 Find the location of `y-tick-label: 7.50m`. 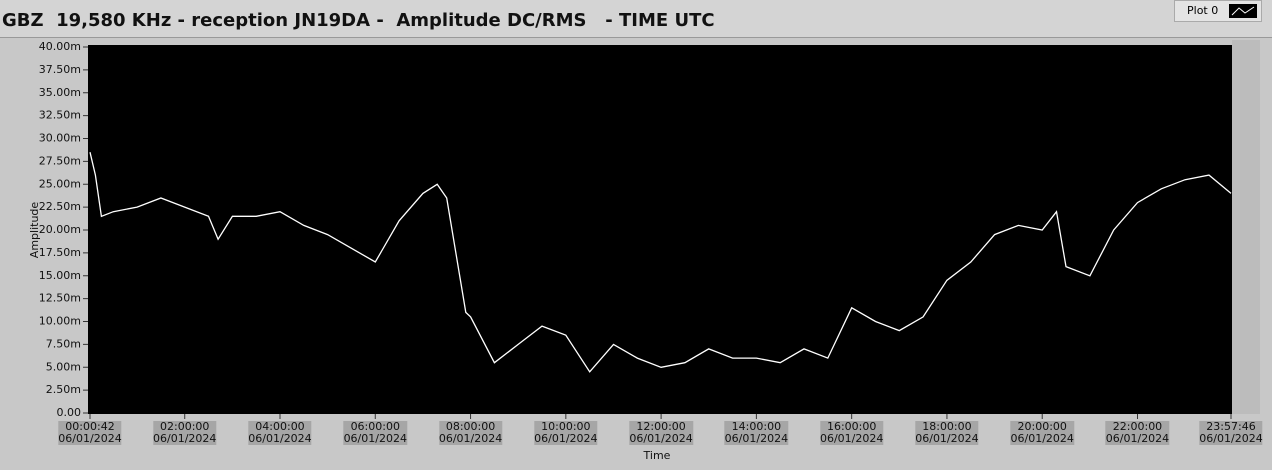

y-tick-label: 7.50m is located at coordinates (63, 343).